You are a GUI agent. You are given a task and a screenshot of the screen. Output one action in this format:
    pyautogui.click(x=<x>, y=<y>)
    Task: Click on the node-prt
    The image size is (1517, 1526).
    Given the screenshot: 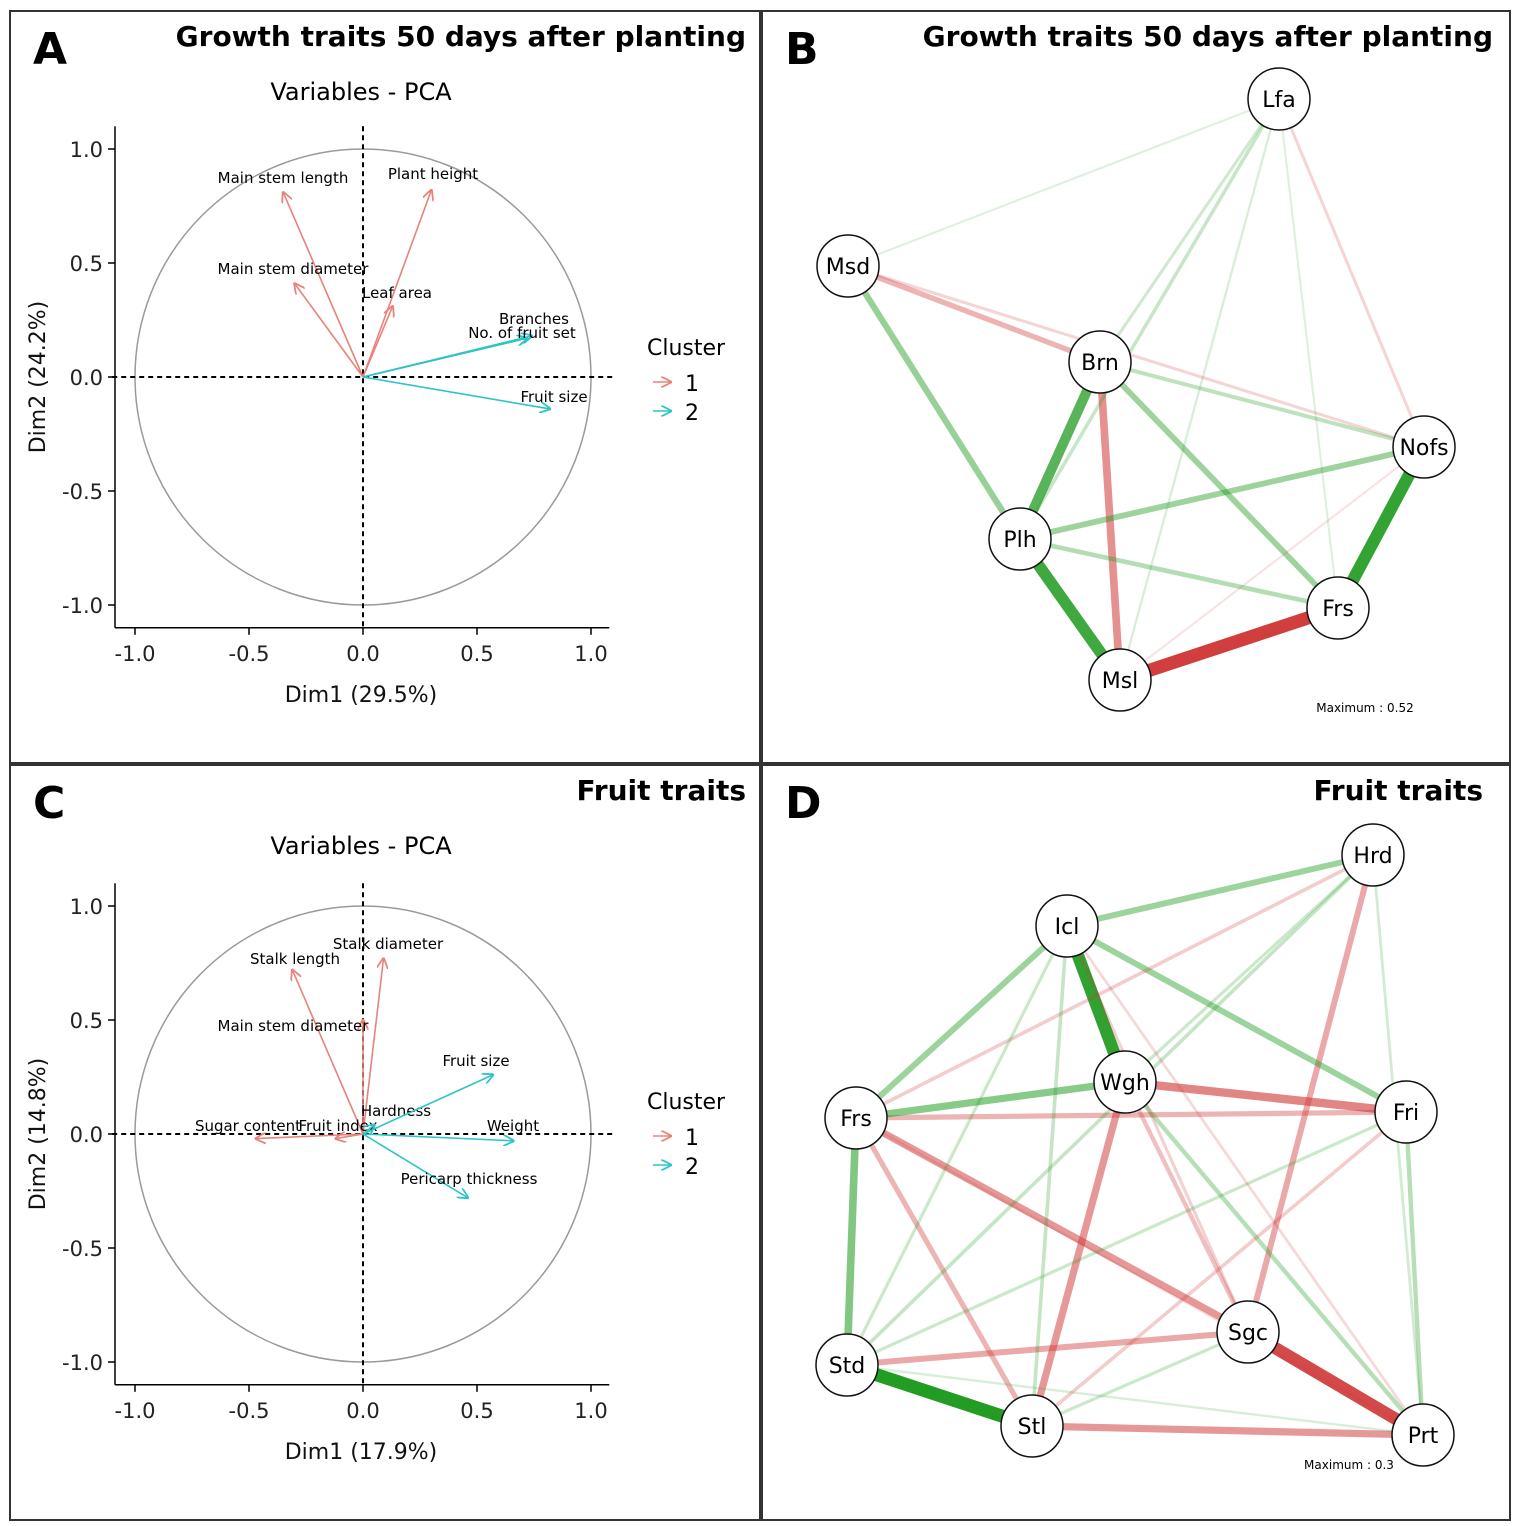 What is the action you would take?
    pyautogui.click(x=1423, y=1435)
    